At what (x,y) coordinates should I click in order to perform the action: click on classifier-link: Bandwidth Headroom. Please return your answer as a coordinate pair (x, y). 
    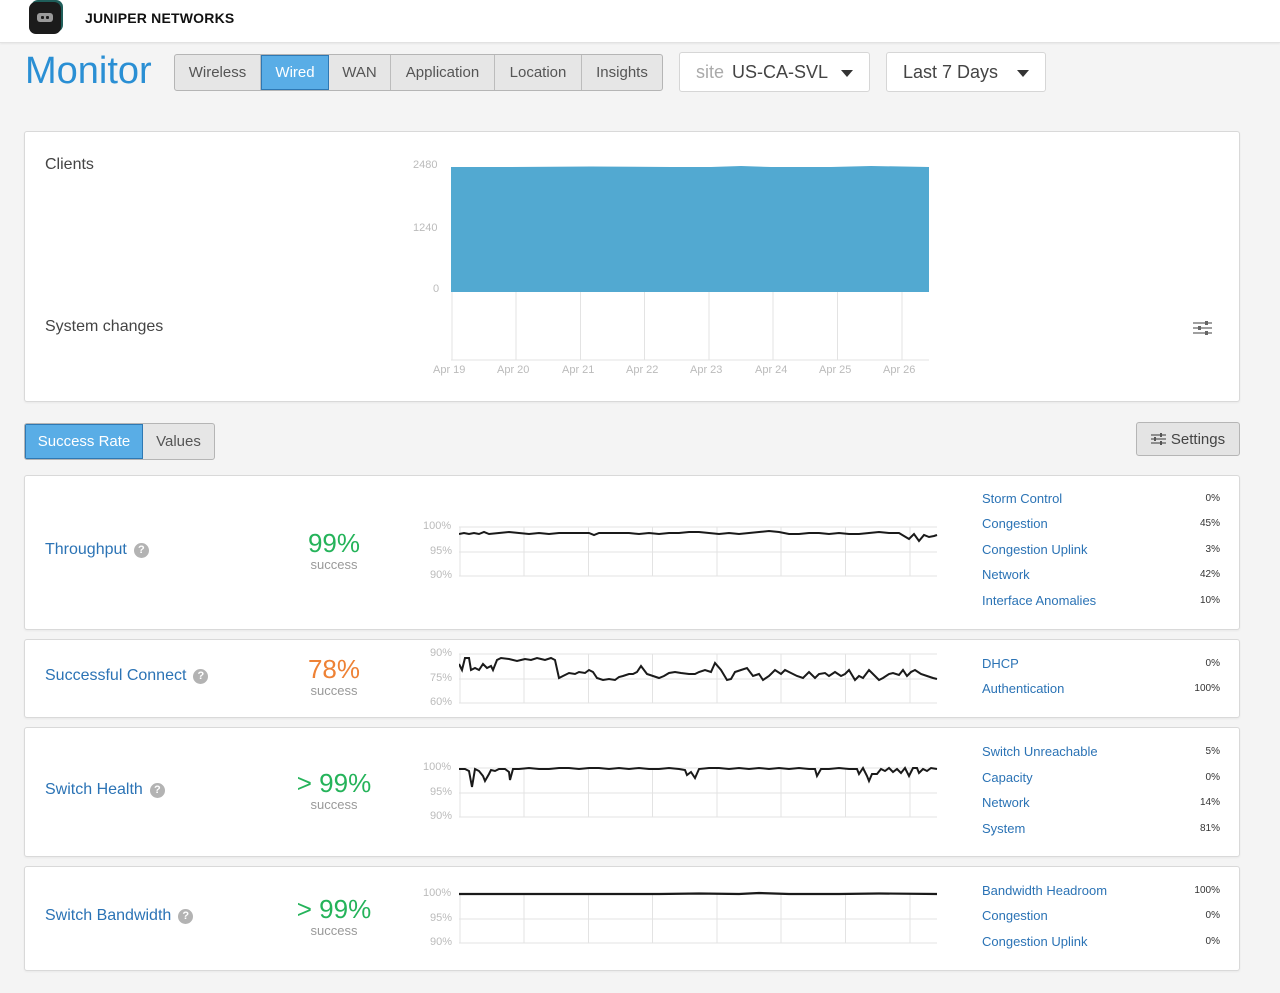
    Looking at the image, I should click on (1045, 890).